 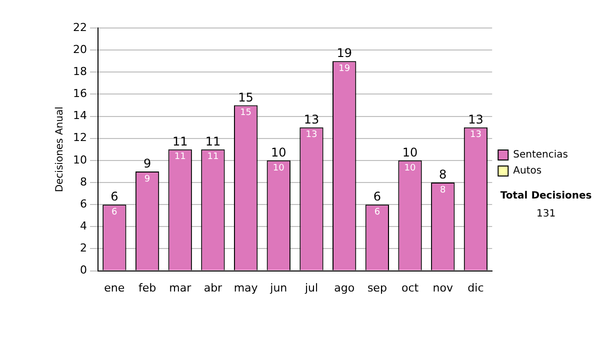 What do you see at coordinates (546, 214) in the screenshot?
I see `text: 131` at bounding box center [546, 214].